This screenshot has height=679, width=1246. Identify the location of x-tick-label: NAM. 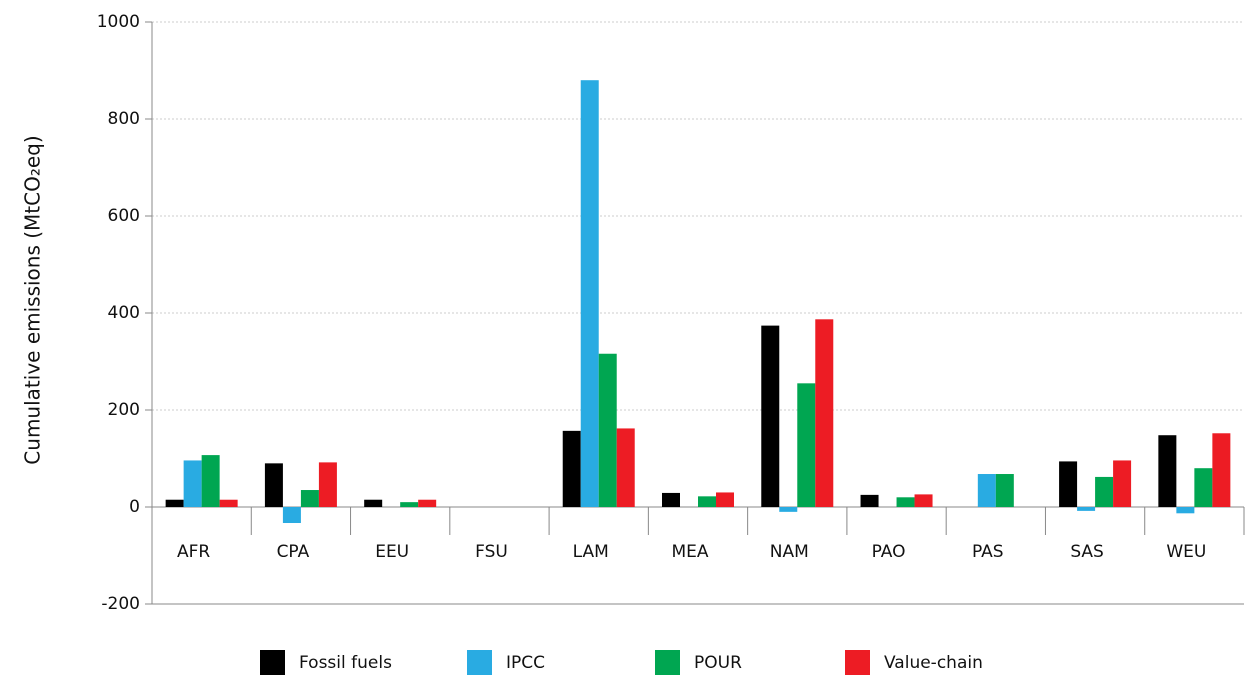
(789, 552).